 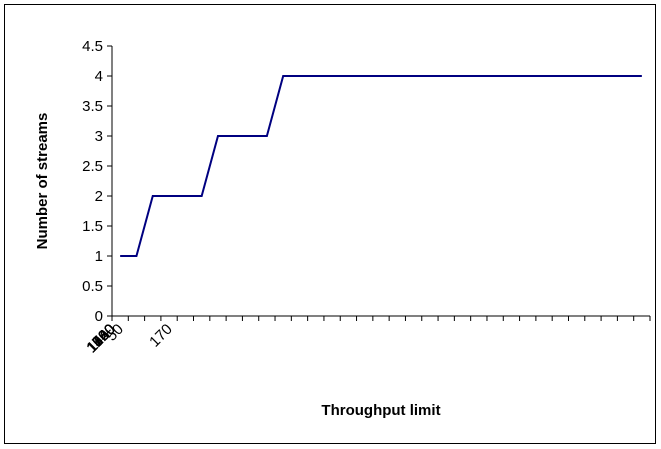 What do you see at coordinates (161, 336) in the screenshot?
I see `x-tick-label: 170` at bounding box center [161, 336].